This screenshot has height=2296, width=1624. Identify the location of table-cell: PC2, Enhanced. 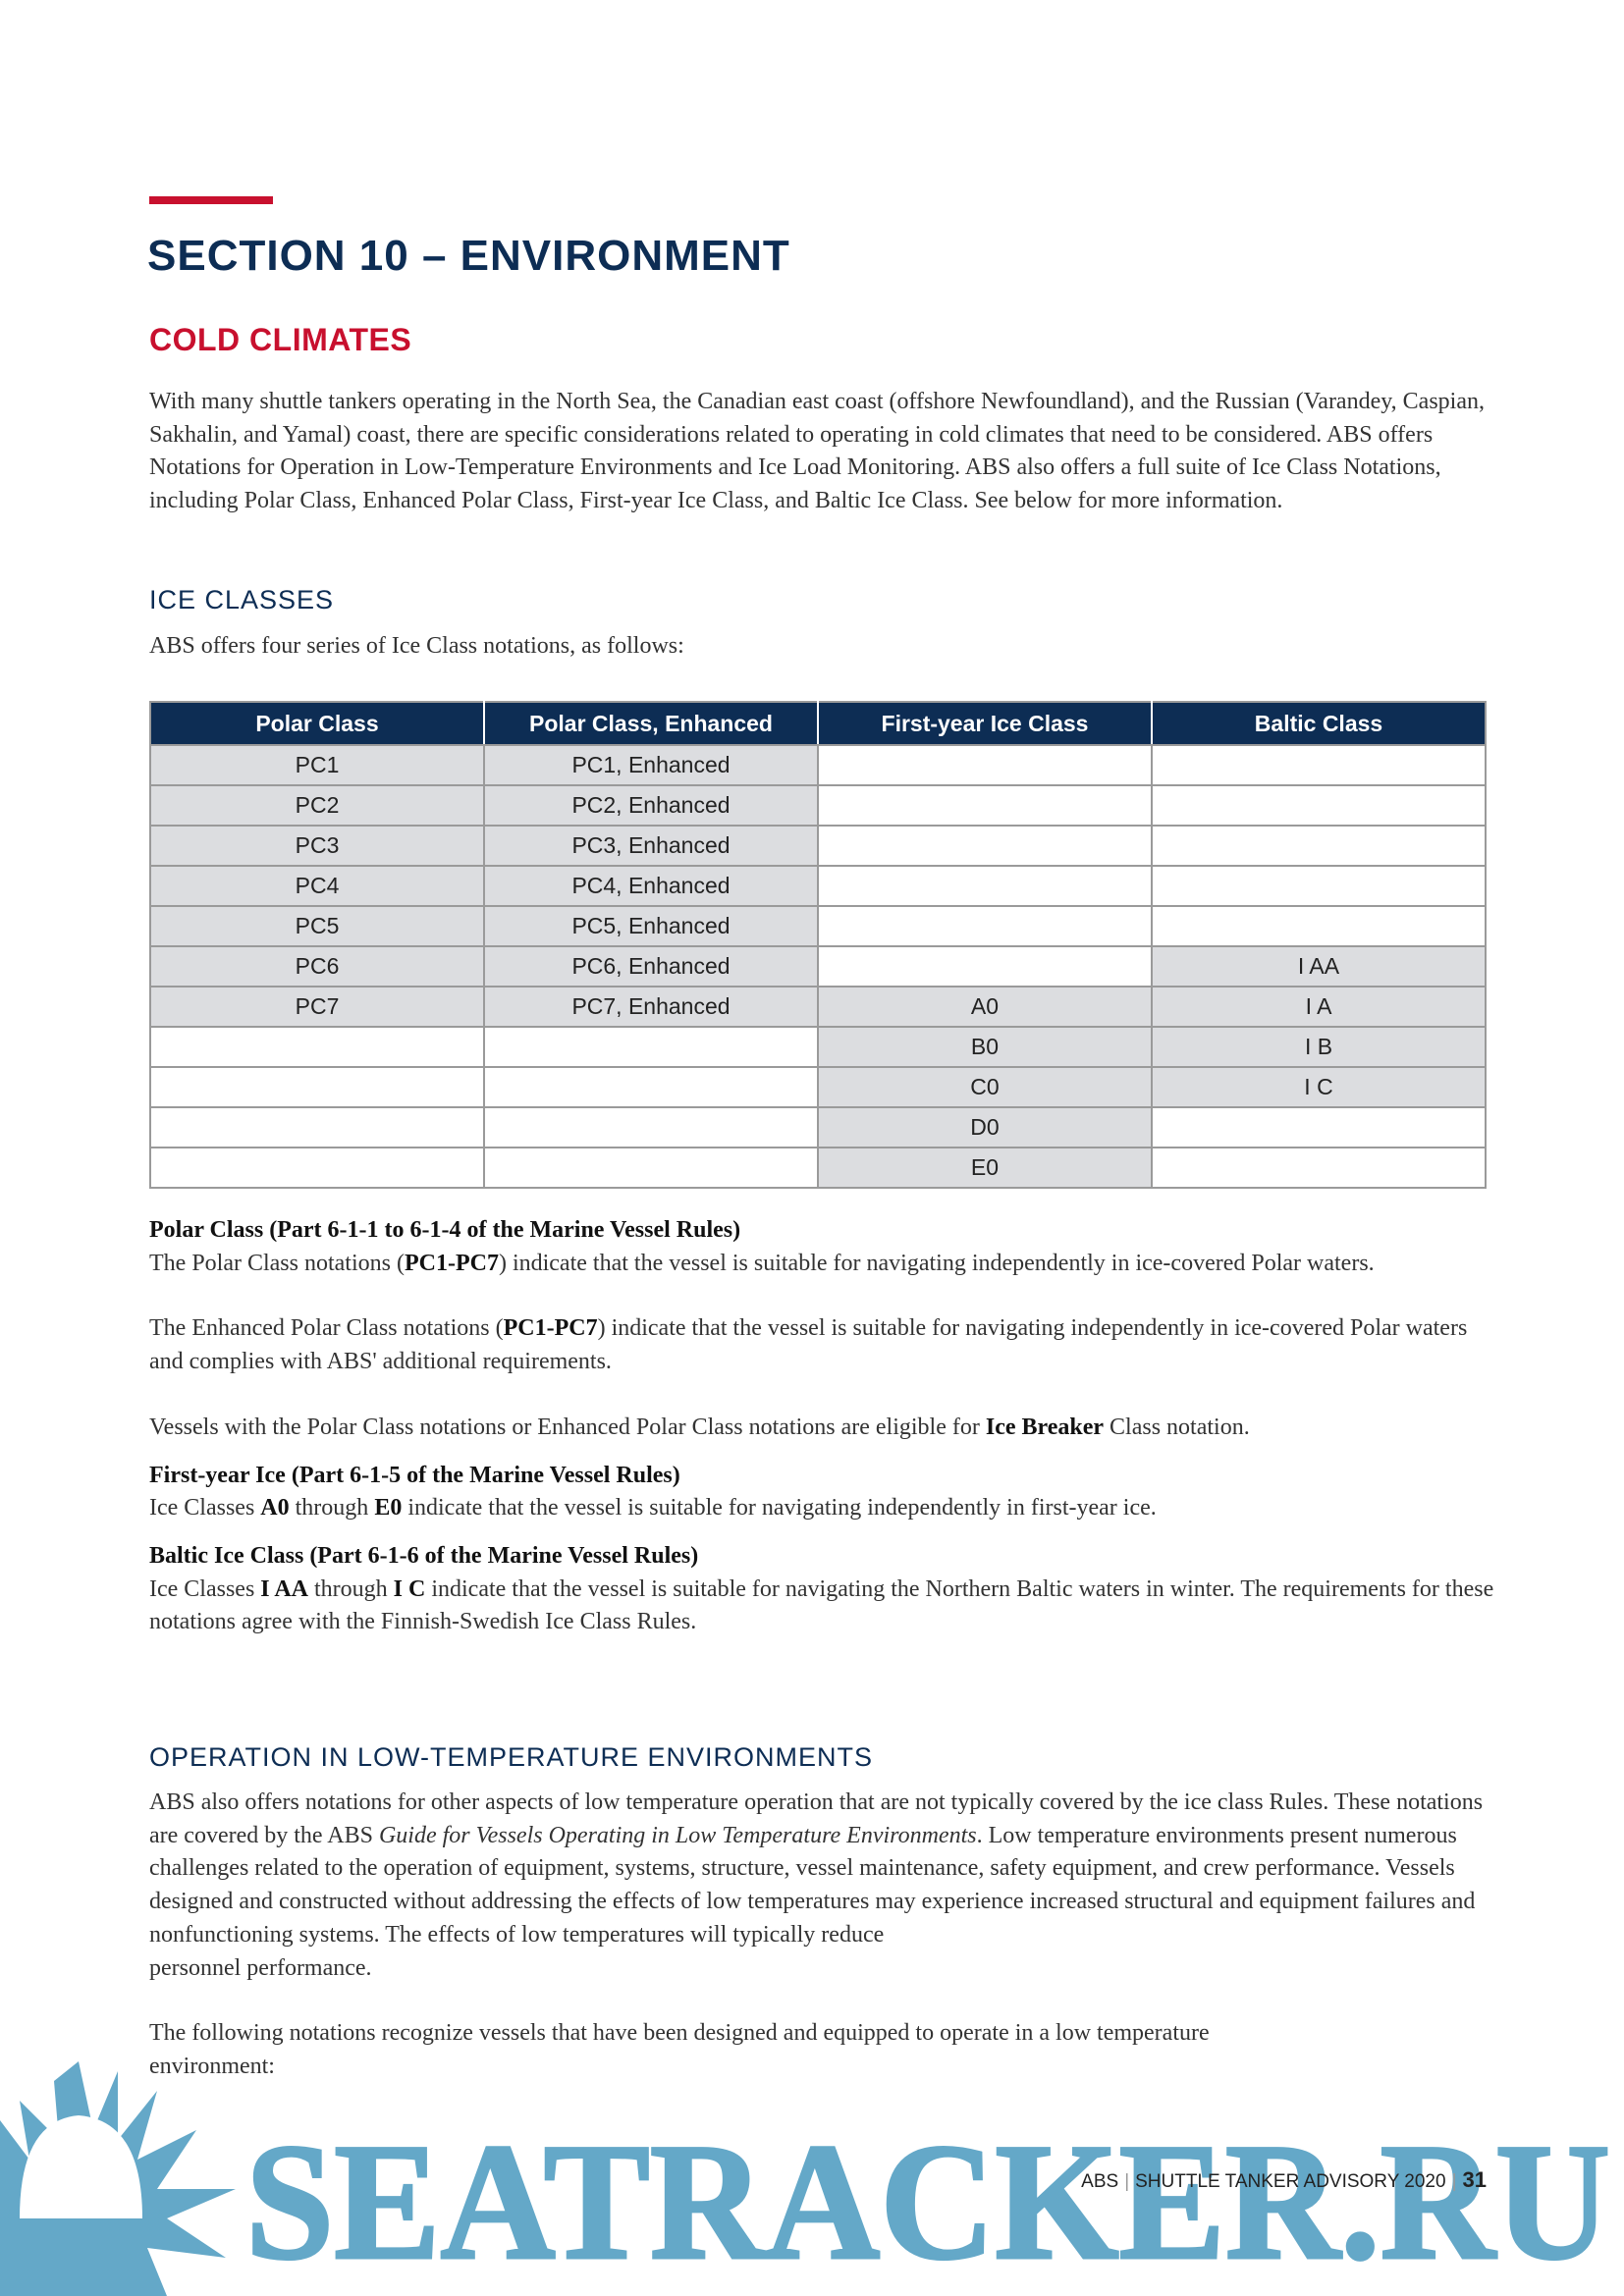
(651, 805).